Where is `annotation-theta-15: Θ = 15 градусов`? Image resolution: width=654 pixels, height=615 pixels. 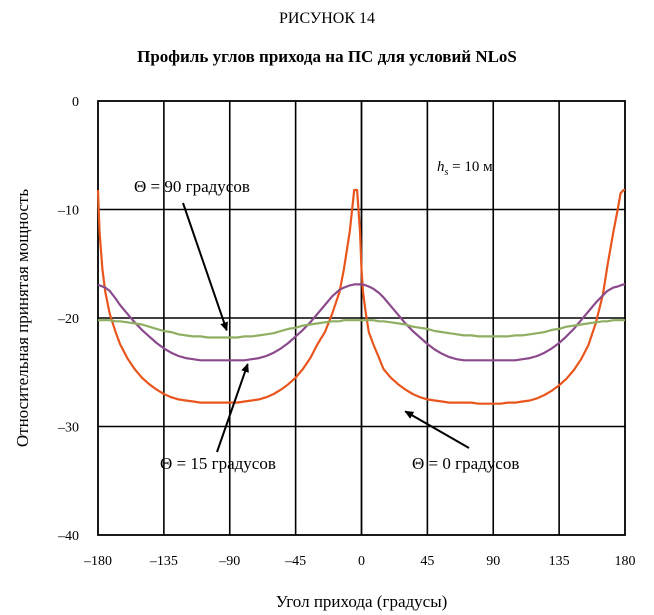
annotation-theta-15: Θ = 15 градусов is located at coordinates (218, 463).